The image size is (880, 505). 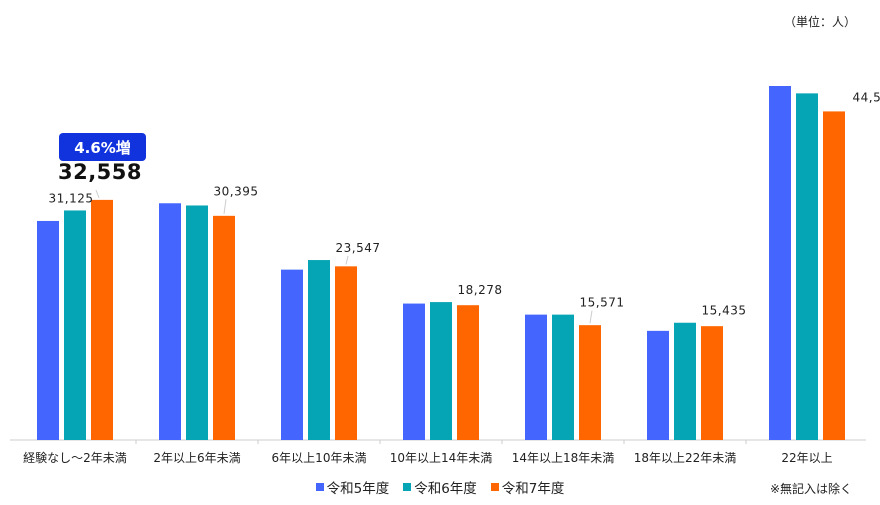 What do you see at coordinates (100, 172) in the screenshot?
I see `highlight-value: 32,558` at bounding box center [100, 172].